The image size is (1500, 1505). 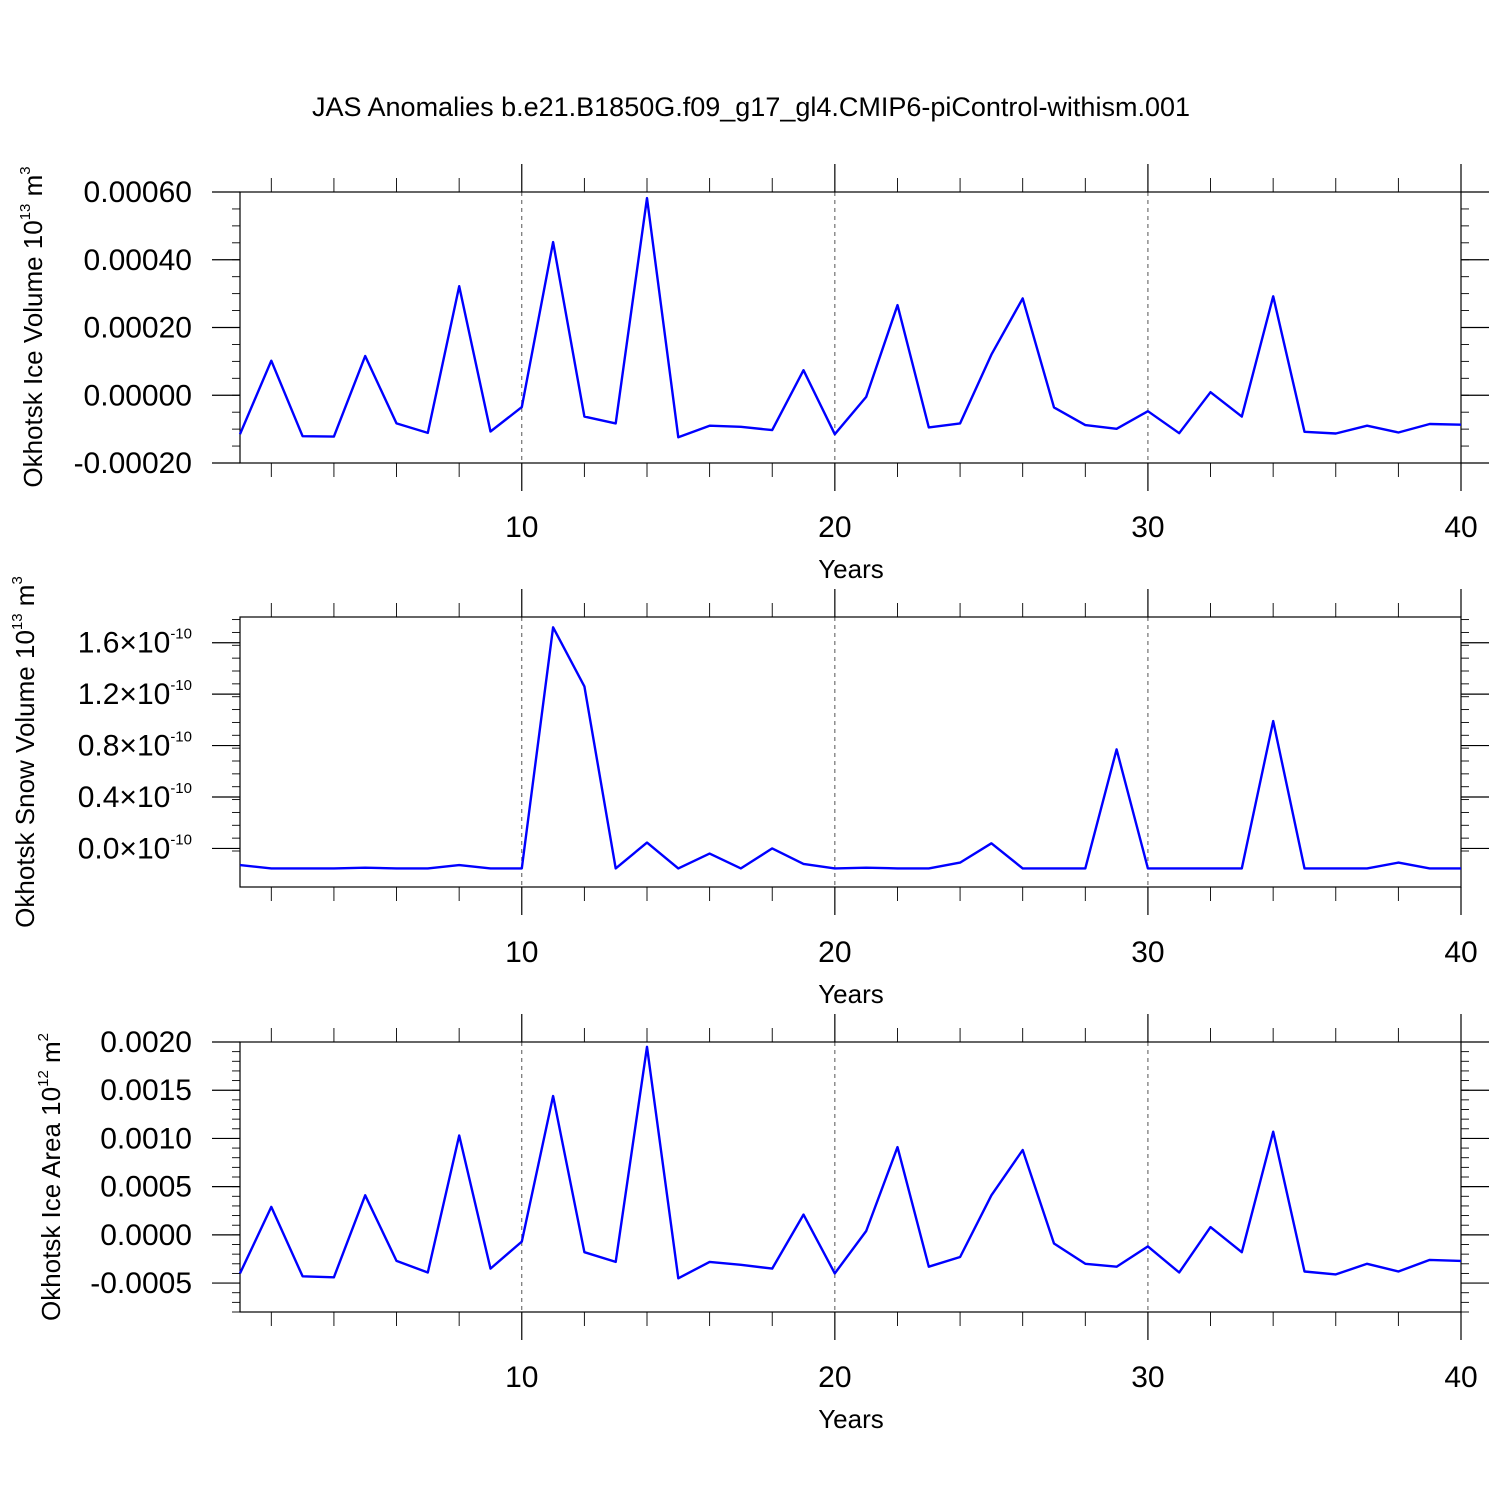 I want to click on y-tick-label: 0.00020, so click(x=138, y=328).